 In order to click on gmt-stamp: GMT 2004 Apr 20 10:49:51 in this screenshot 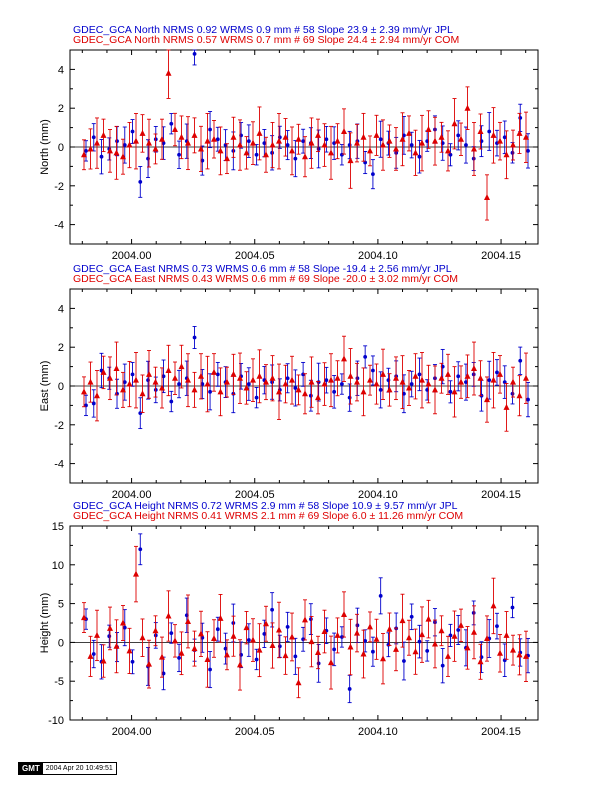, I will do `click(67, 768)`.